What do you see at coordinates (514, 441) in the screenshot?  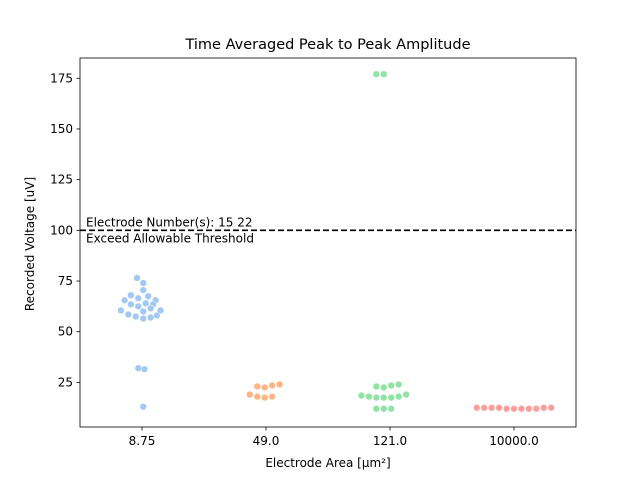 I see `x-tick-label: 10000.0` at bounding box center [514, 441].